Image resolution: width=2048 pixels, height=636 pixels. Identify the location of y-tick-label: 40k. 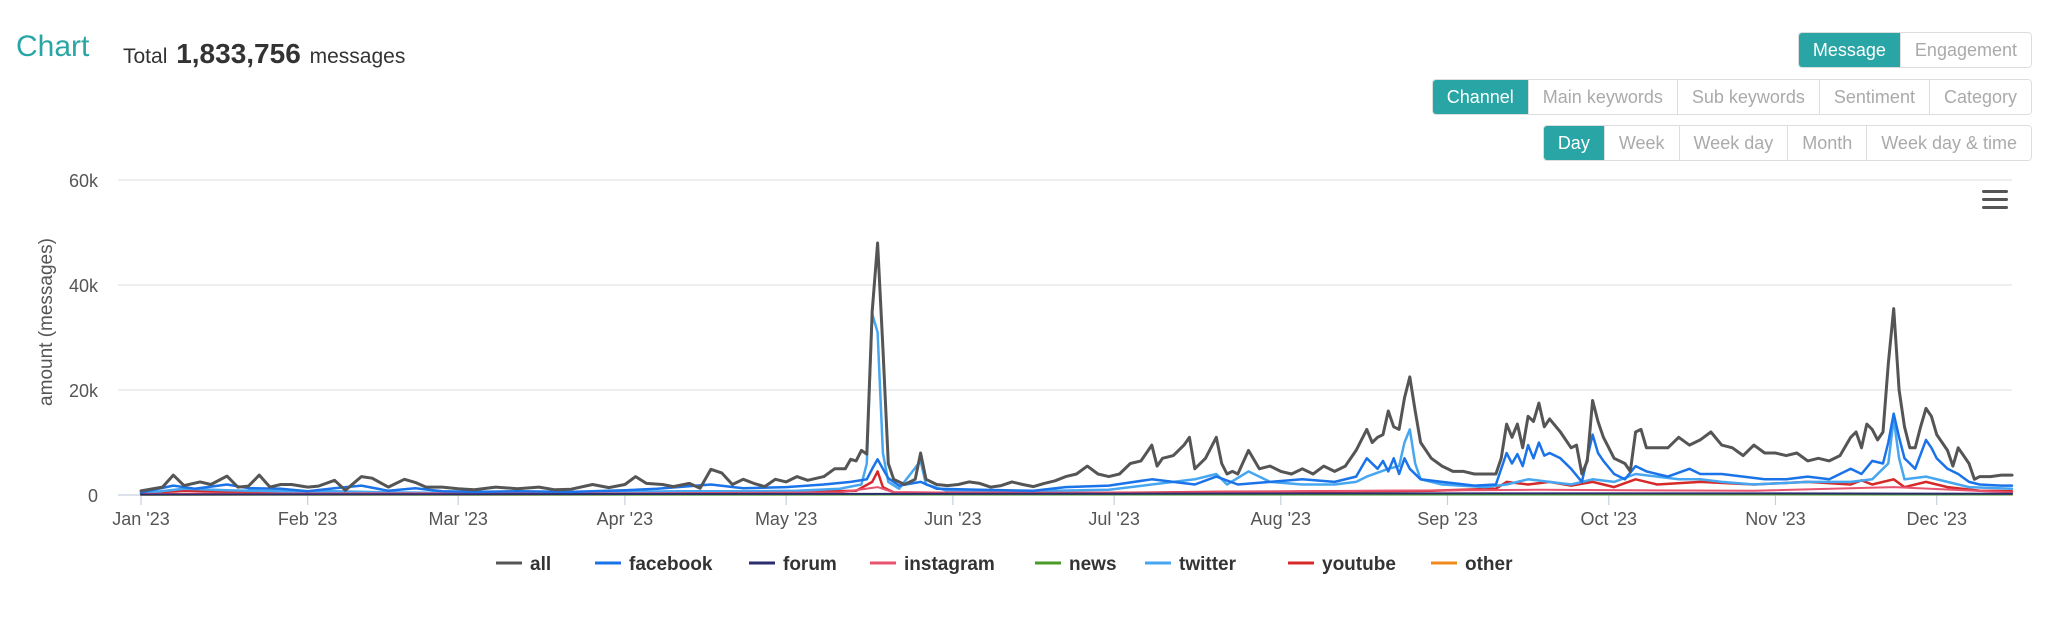
(84, 286).